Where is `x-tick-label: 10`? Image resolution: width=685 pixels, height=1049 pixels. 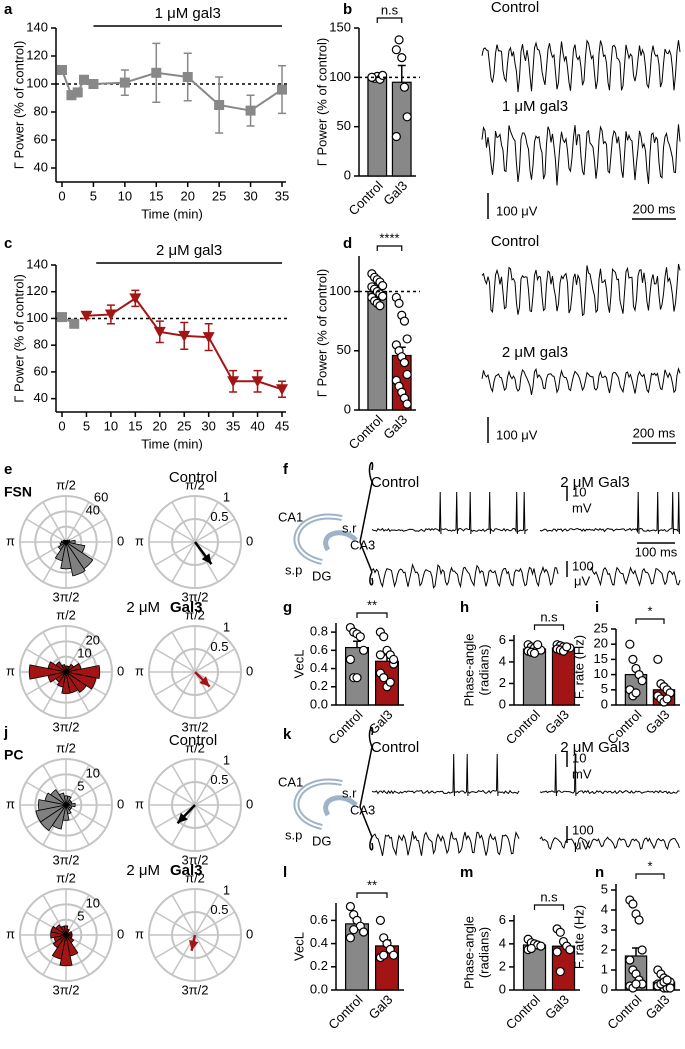
x-tick-label: 10 is located at coordinates (111, 425).